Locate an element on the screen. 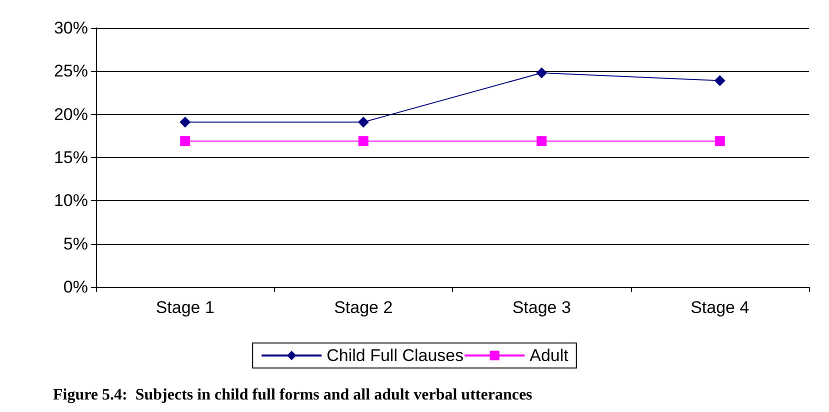 The height and width of the screenshot is (412, 829). y-tick-label: 20% is located at coordinates (71, 114).